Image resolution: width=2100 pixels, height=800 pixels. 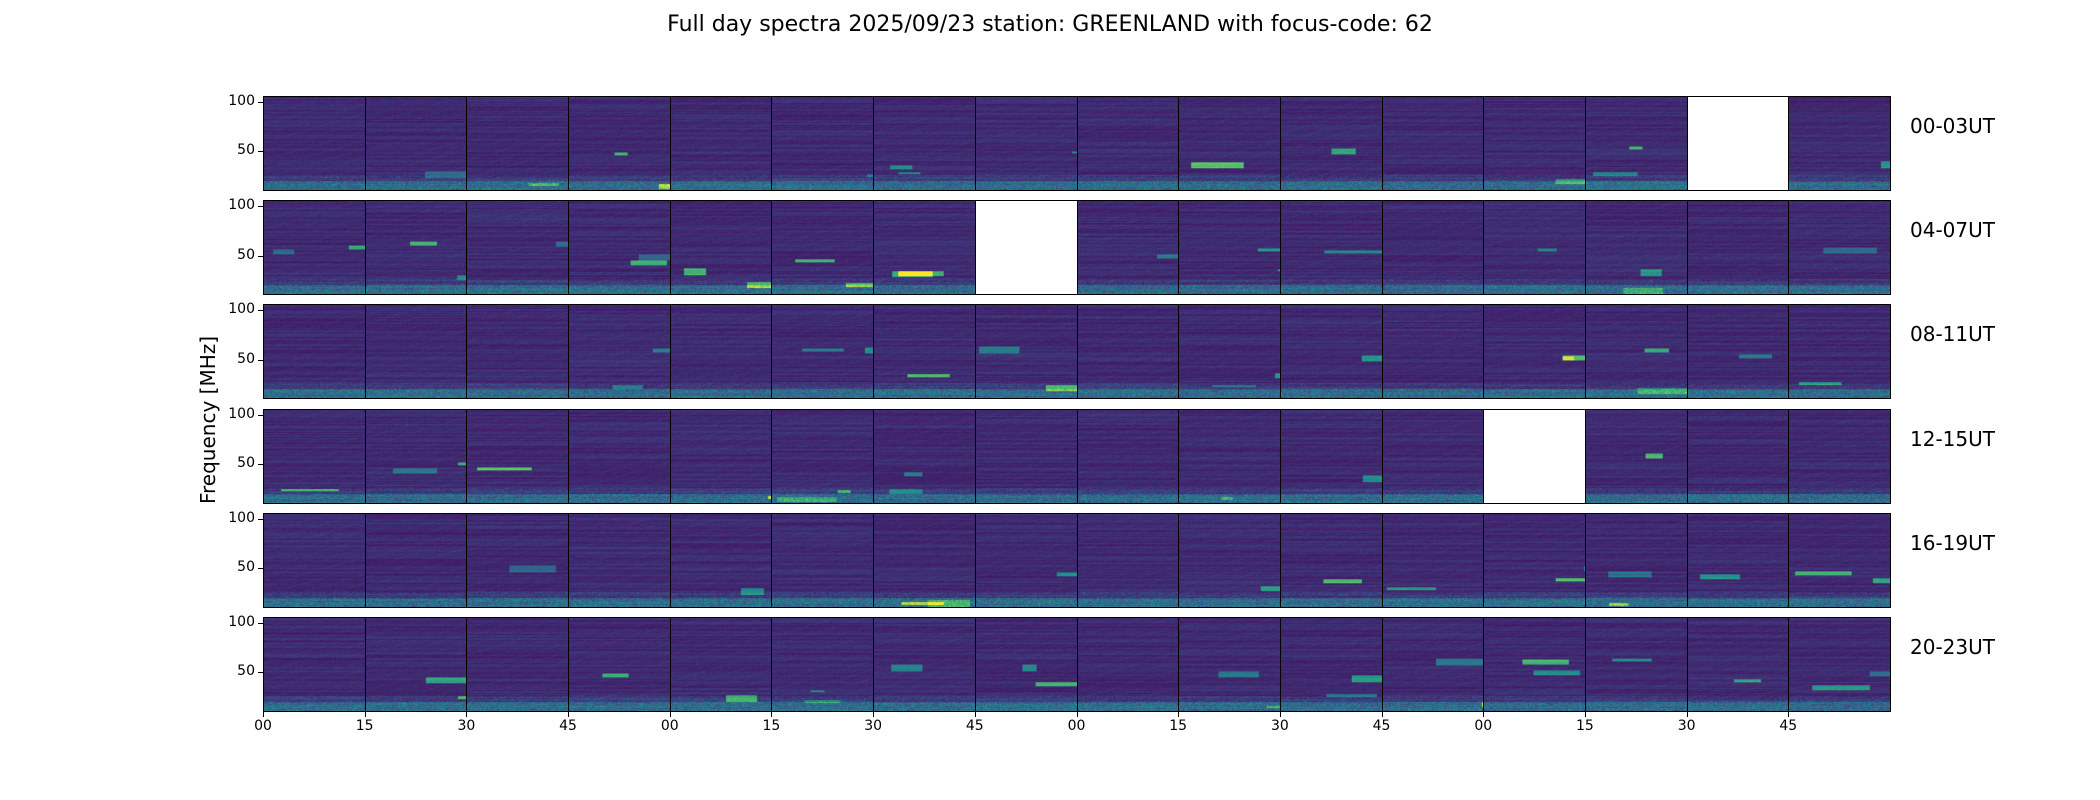 I want to click on row-label: 12-15UT, so click(x=1952, y=438).